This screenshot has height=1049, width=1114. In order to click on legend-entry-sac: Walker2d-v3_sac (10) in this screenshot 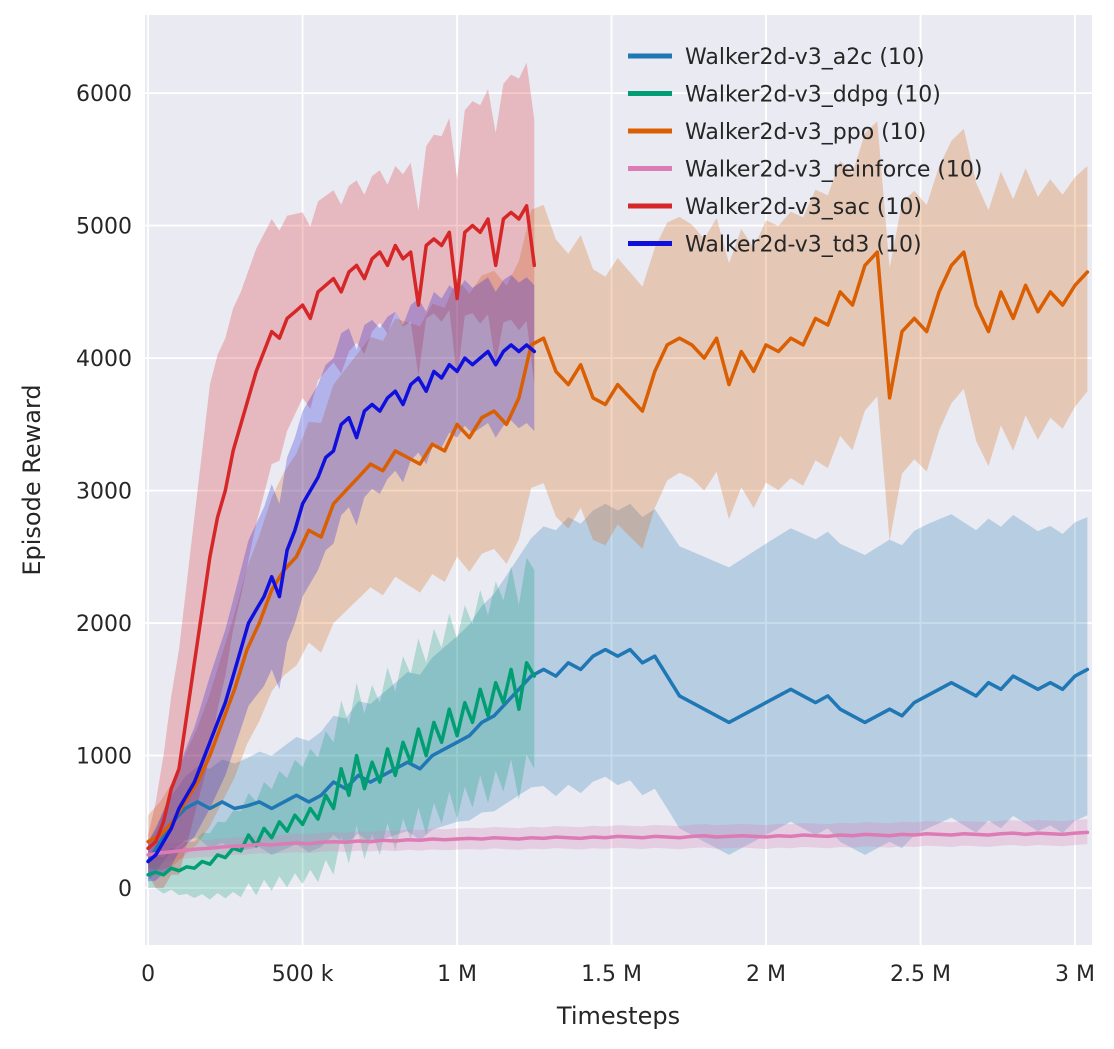, I will do `click(775, 207)`.